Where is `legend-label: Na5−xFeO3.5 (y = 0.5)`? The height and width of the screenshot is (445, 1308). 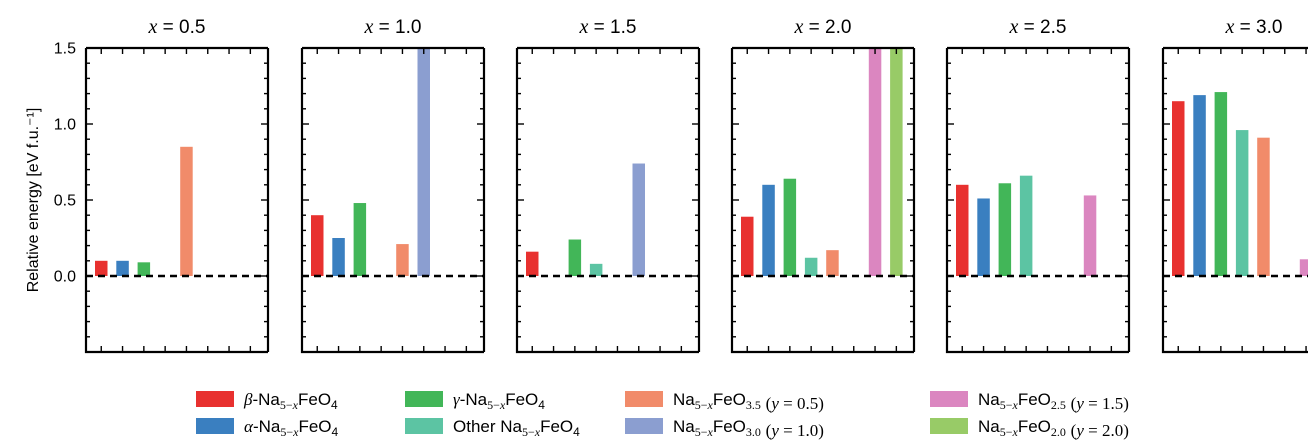 legend-label: Na5−xFeO3.5 (y = 0.5) is located at coordinates (748, 401).